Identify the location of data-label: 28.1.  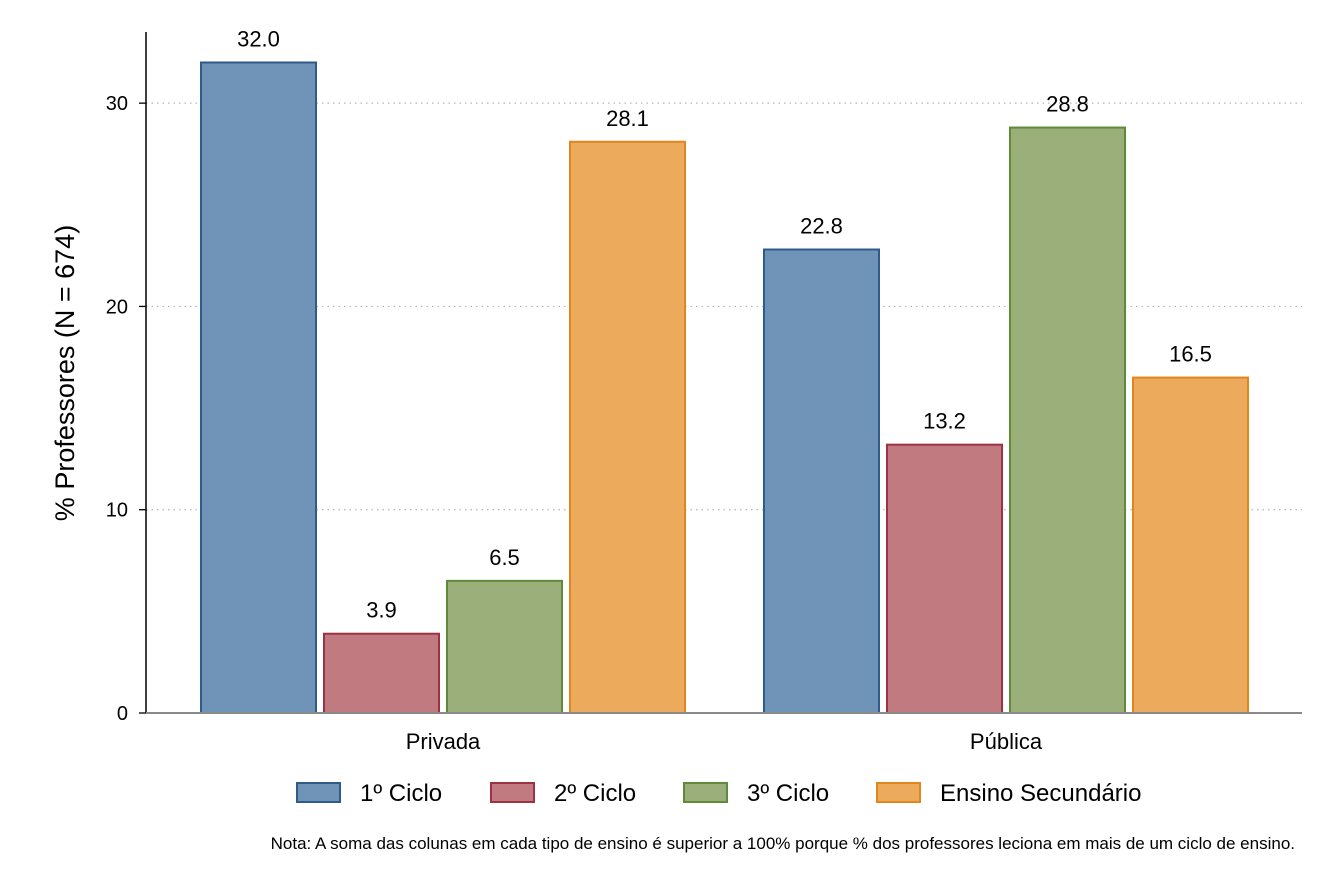
(627, 118).